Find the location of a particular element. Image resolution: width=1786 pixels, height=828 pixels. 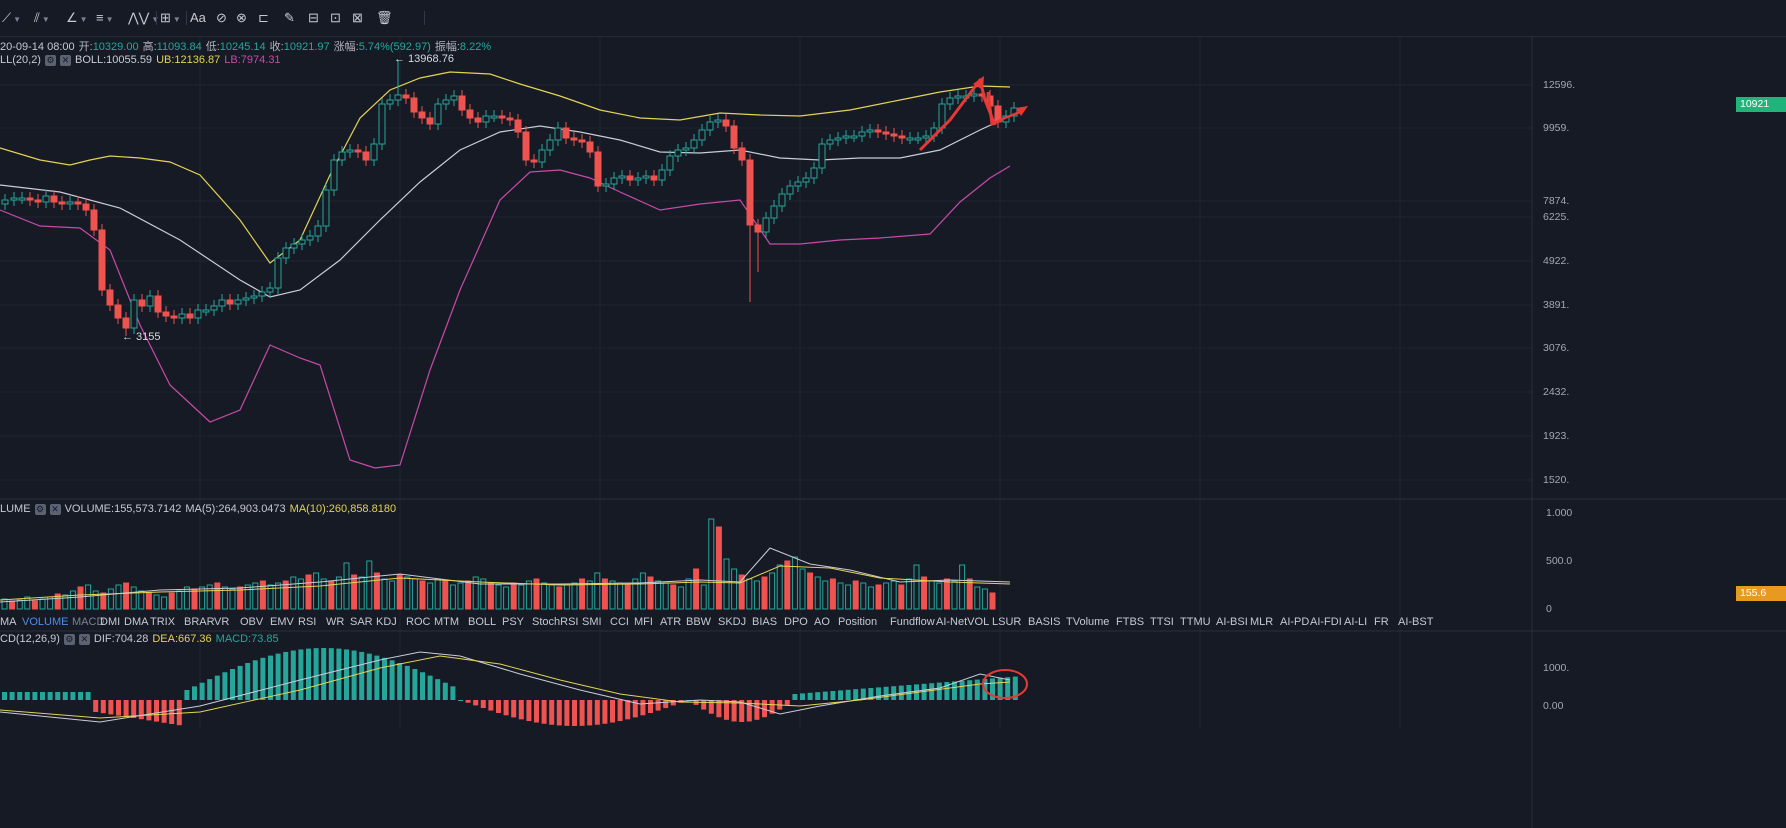

parallel-channel-tool-button: ⫽ ▼ is located at coordinates (42, 18).